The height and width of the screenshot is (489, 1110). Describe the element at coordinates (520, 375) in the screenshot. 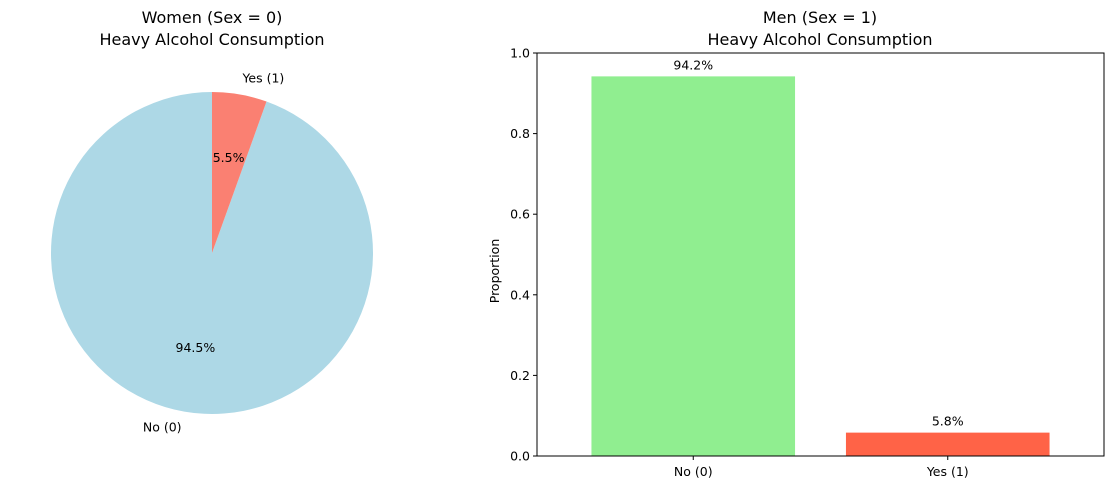

I see `y-tick-label: 0.2` at that location.